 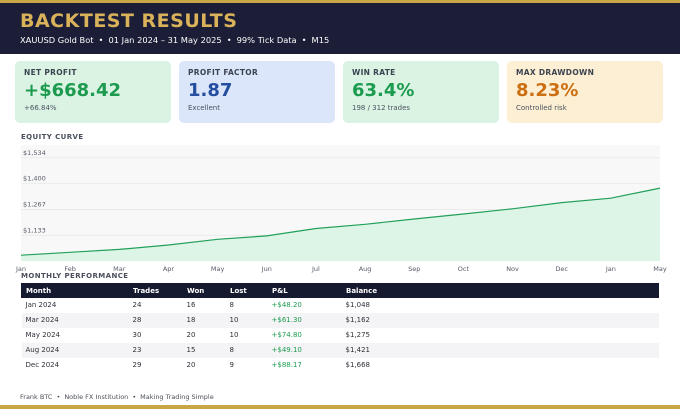 What do you see at coordinates (585, 92) in the screenshot?
I see `max-drawdown-card: MAX DRAWDOWN 8.23% Controlled risk` at bounding box center [585, 92].